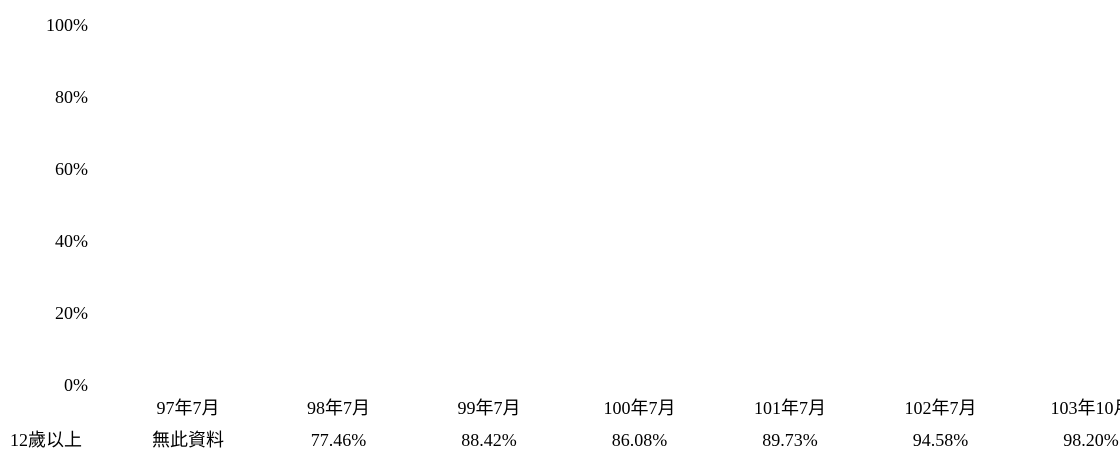  What do you see at coordinates (338, 408) in the screenshot?
I see `x-category-label: 98年7月` at bounding box center [338, 408].